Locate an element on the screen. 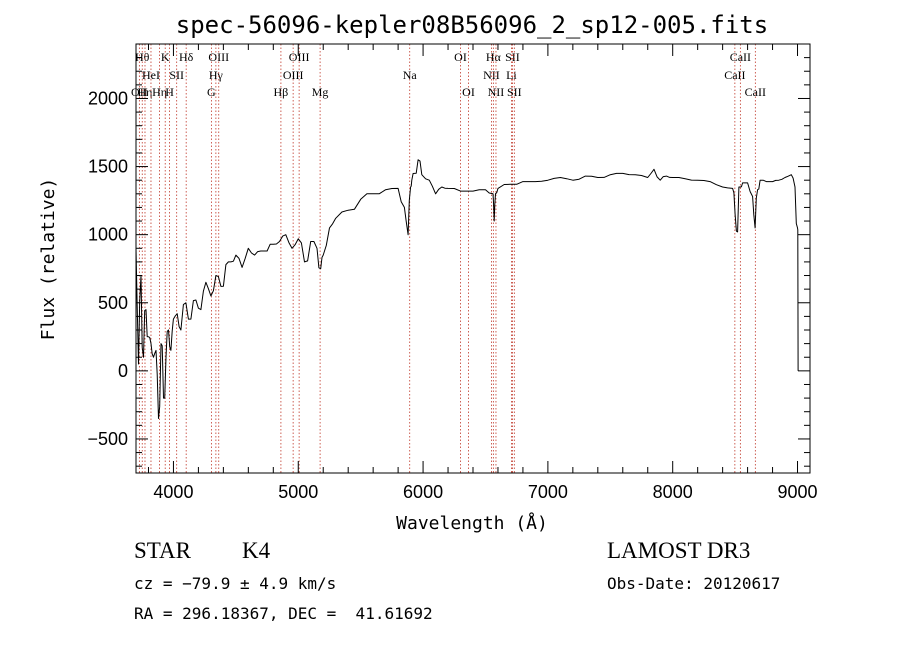  spectral-line-label: H is located at coordinates (169, 92).